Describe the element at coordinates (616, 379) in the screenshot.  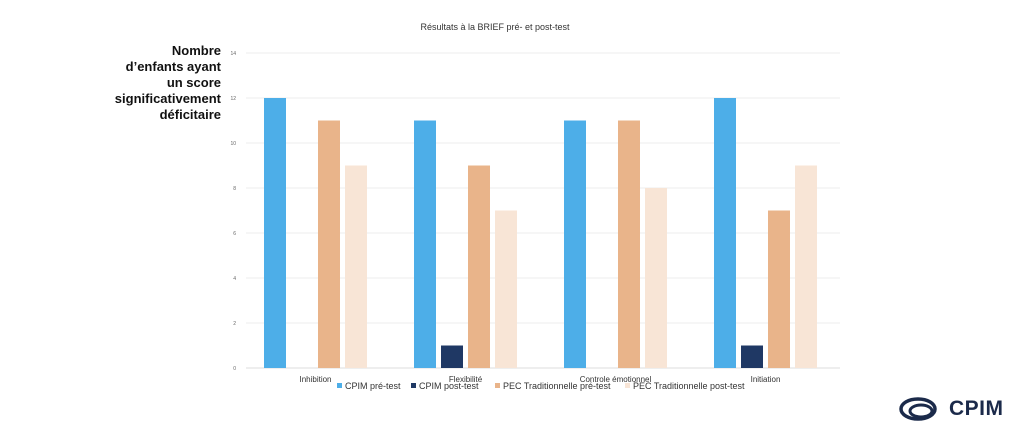
I see `x-category-label: Controle émotionnel` at that location.